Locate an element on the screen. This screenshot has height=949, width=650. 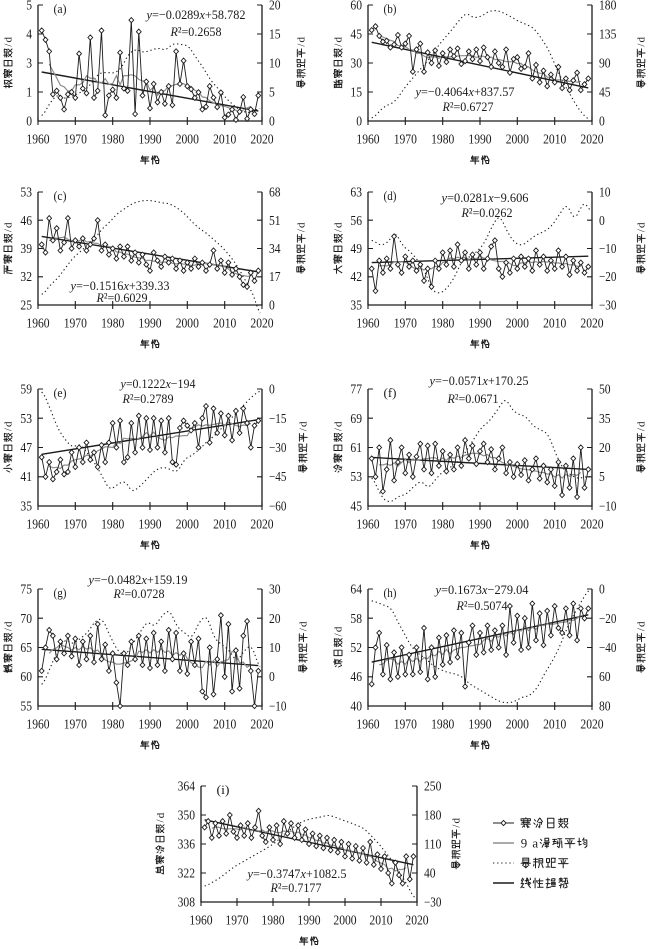
svg-text: (c) is located at coordinates (60, 195).